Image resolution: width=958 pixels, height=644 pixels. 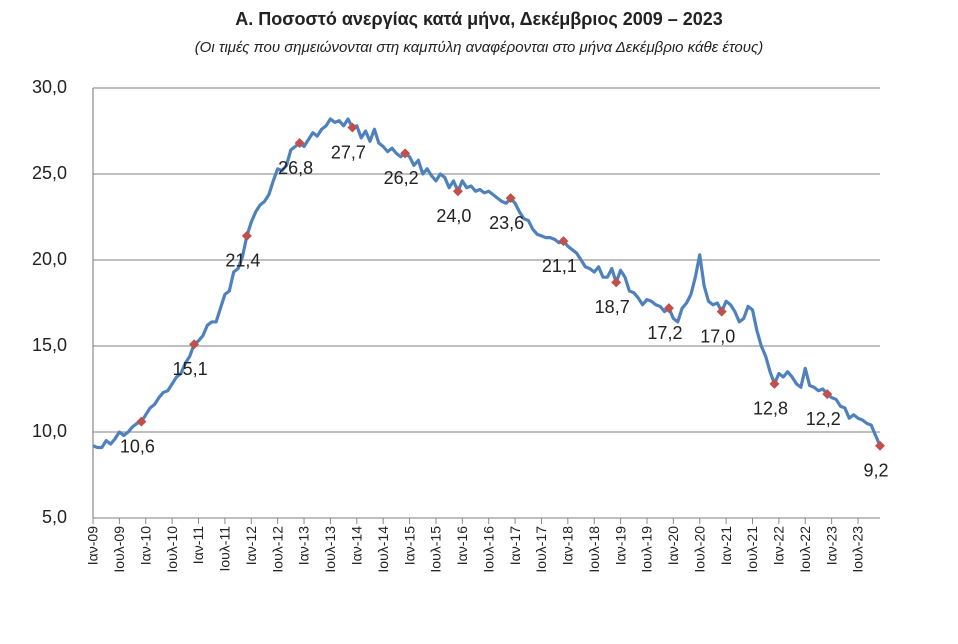 What do you see at coordinates (831, 545) in the screenshot?
I see `x-tick-label: Ιαν-23` at bounding box center [831, 545].